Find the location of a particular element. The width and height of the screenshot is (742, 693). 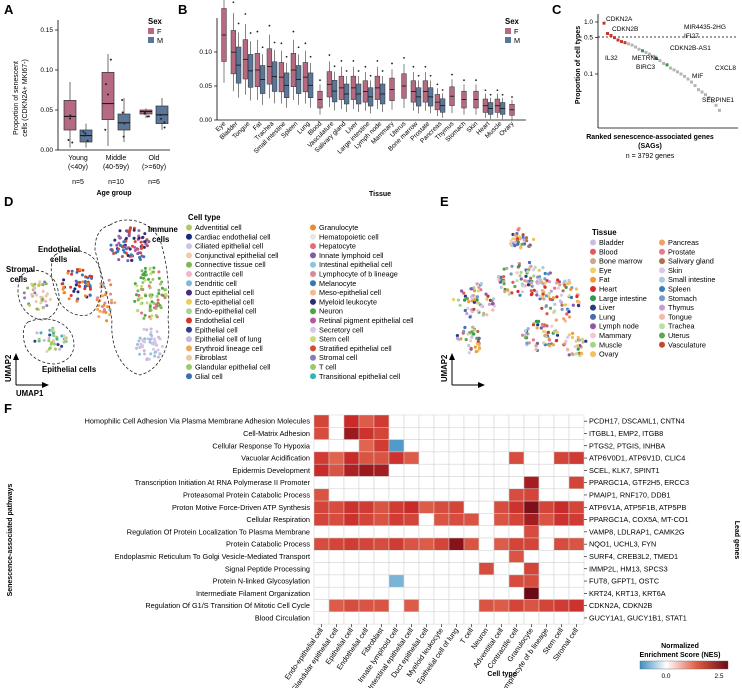

panel-b-legend-title: Sex is located at coordinates (512, 21).